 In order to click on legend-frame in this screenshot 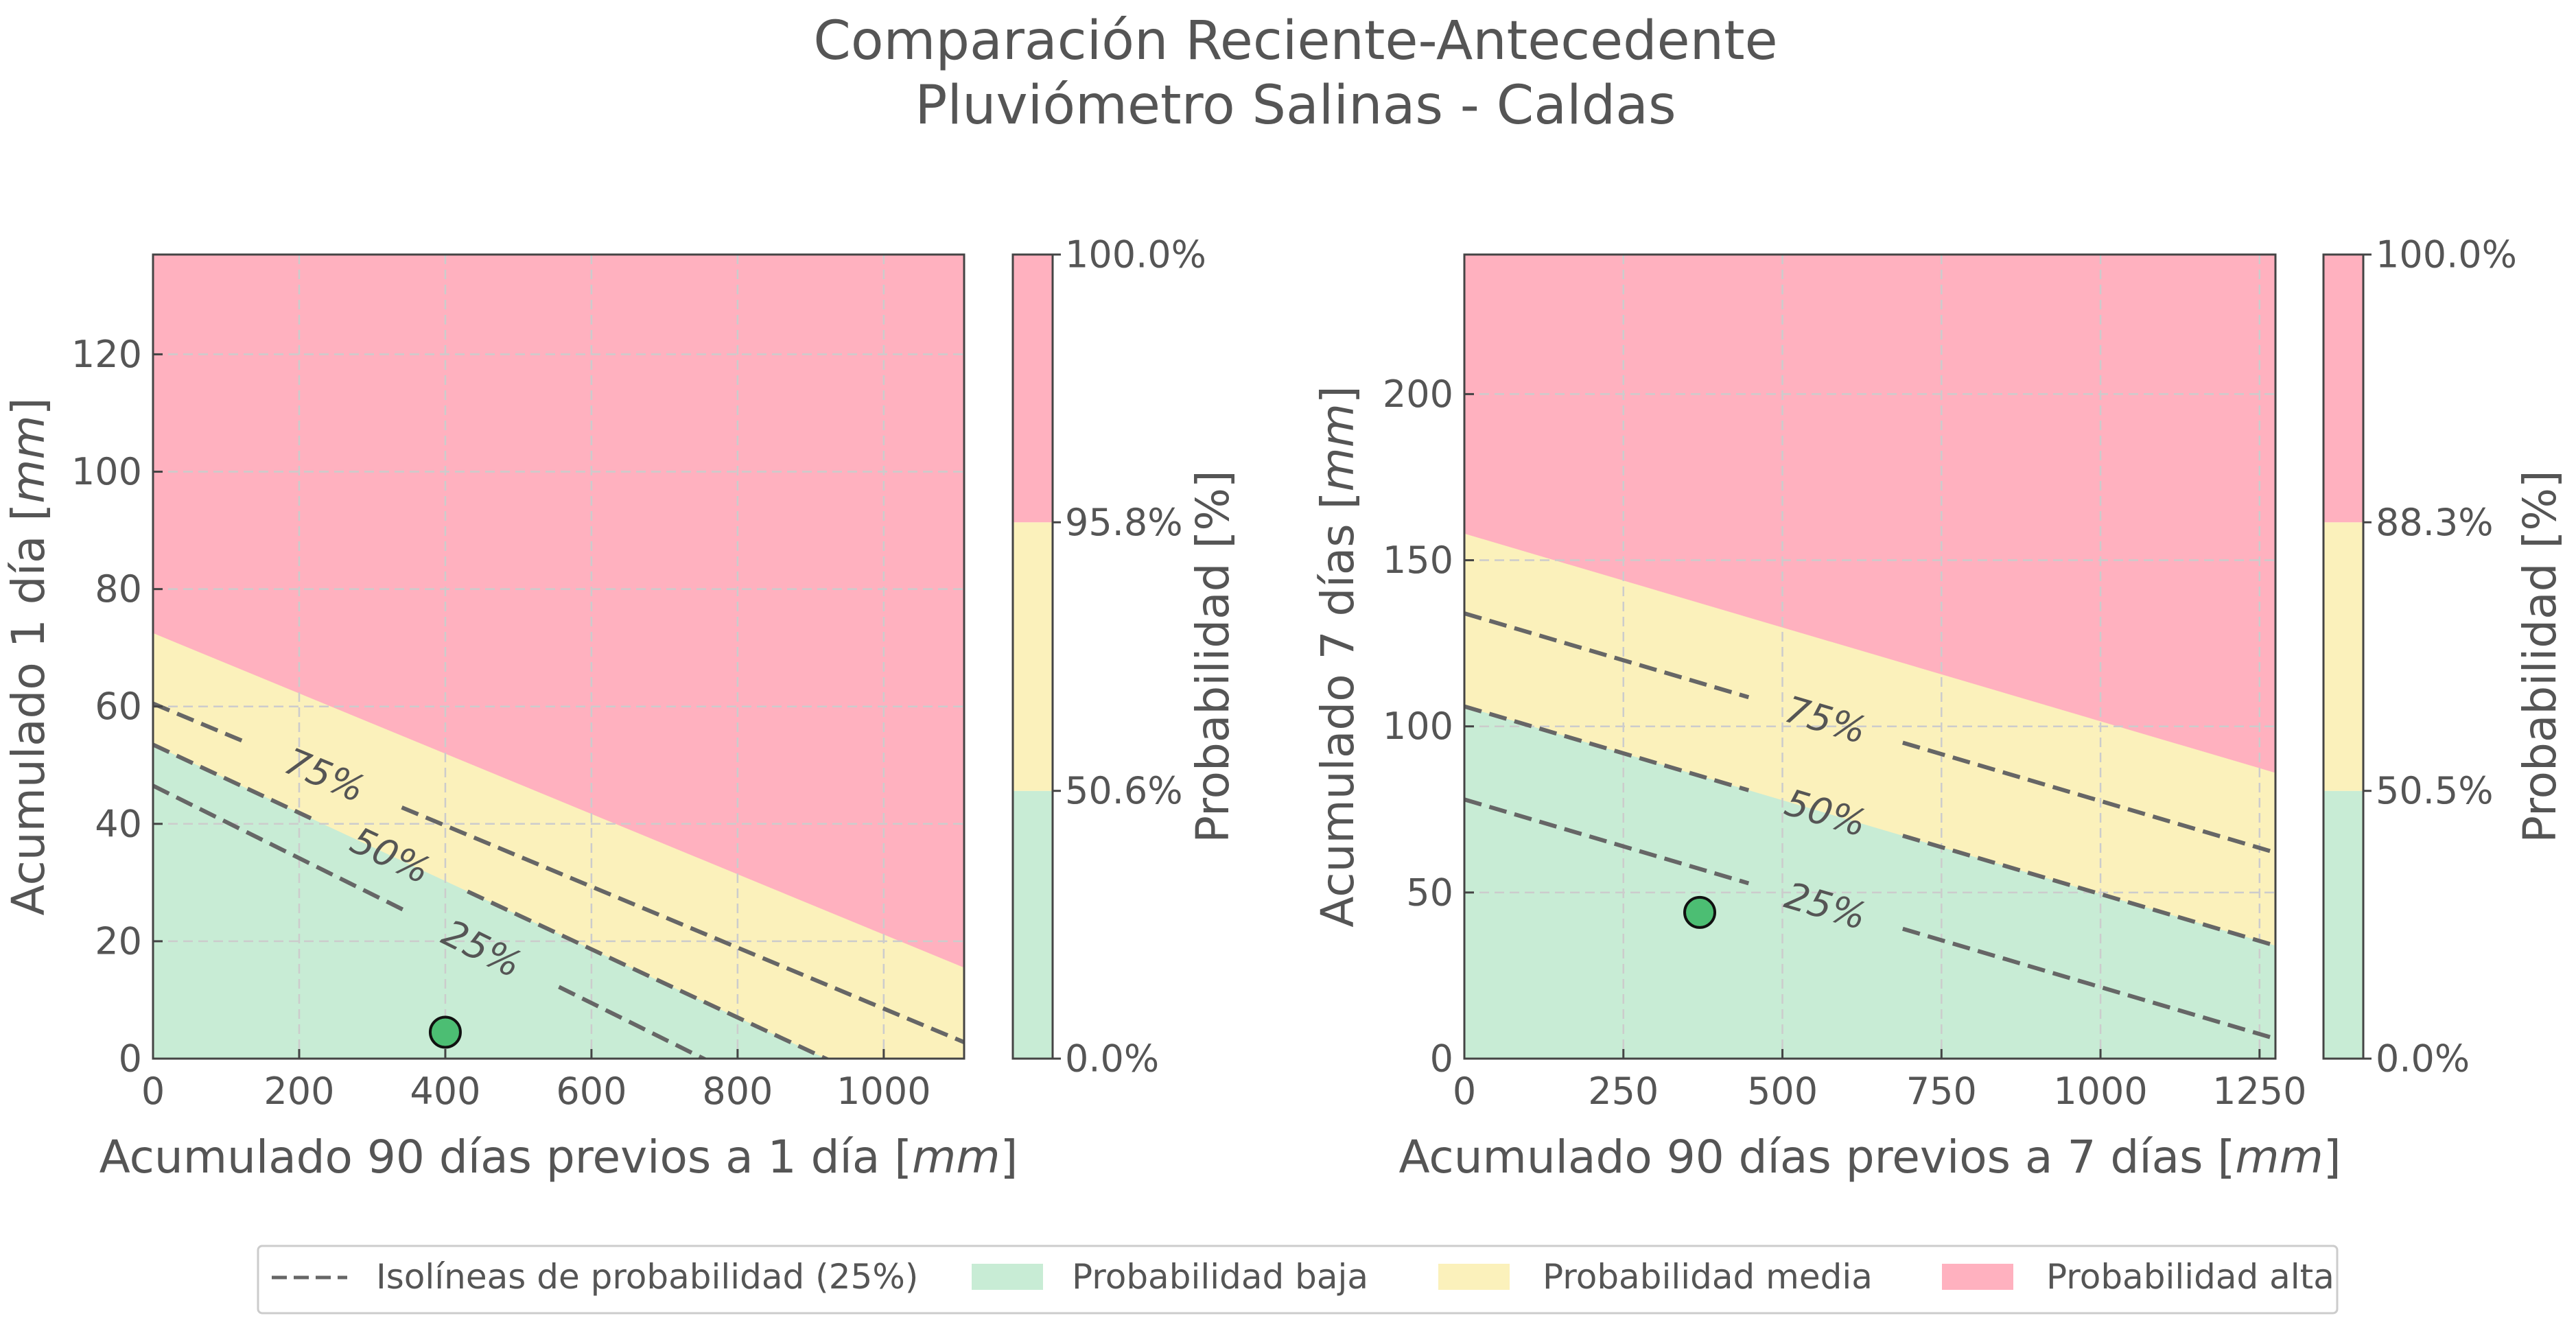, I will do `click(1298, 1280)`.